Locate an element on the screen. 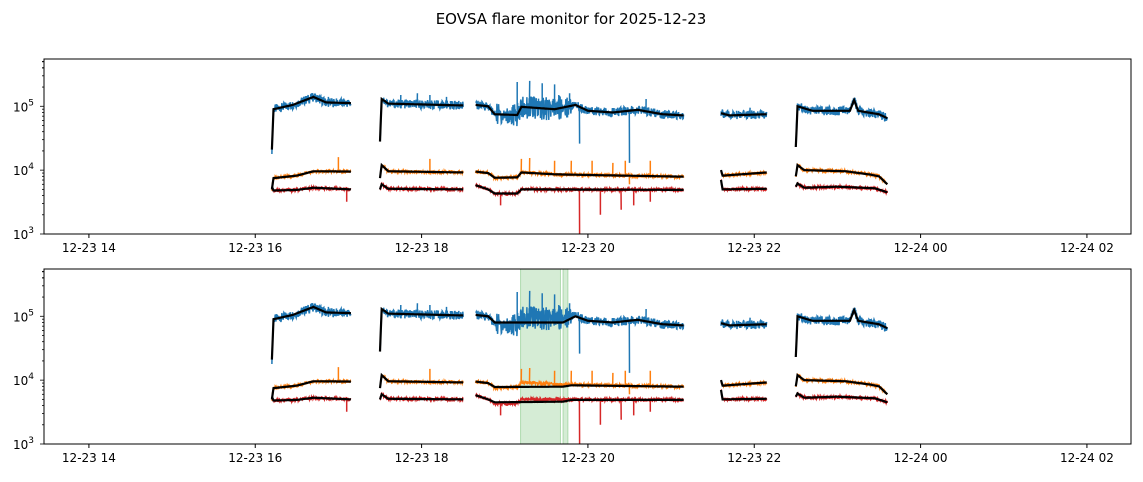  chart-title: EOVSA flare monitor for 2025-12-23 is located at coordinates (571, 19).